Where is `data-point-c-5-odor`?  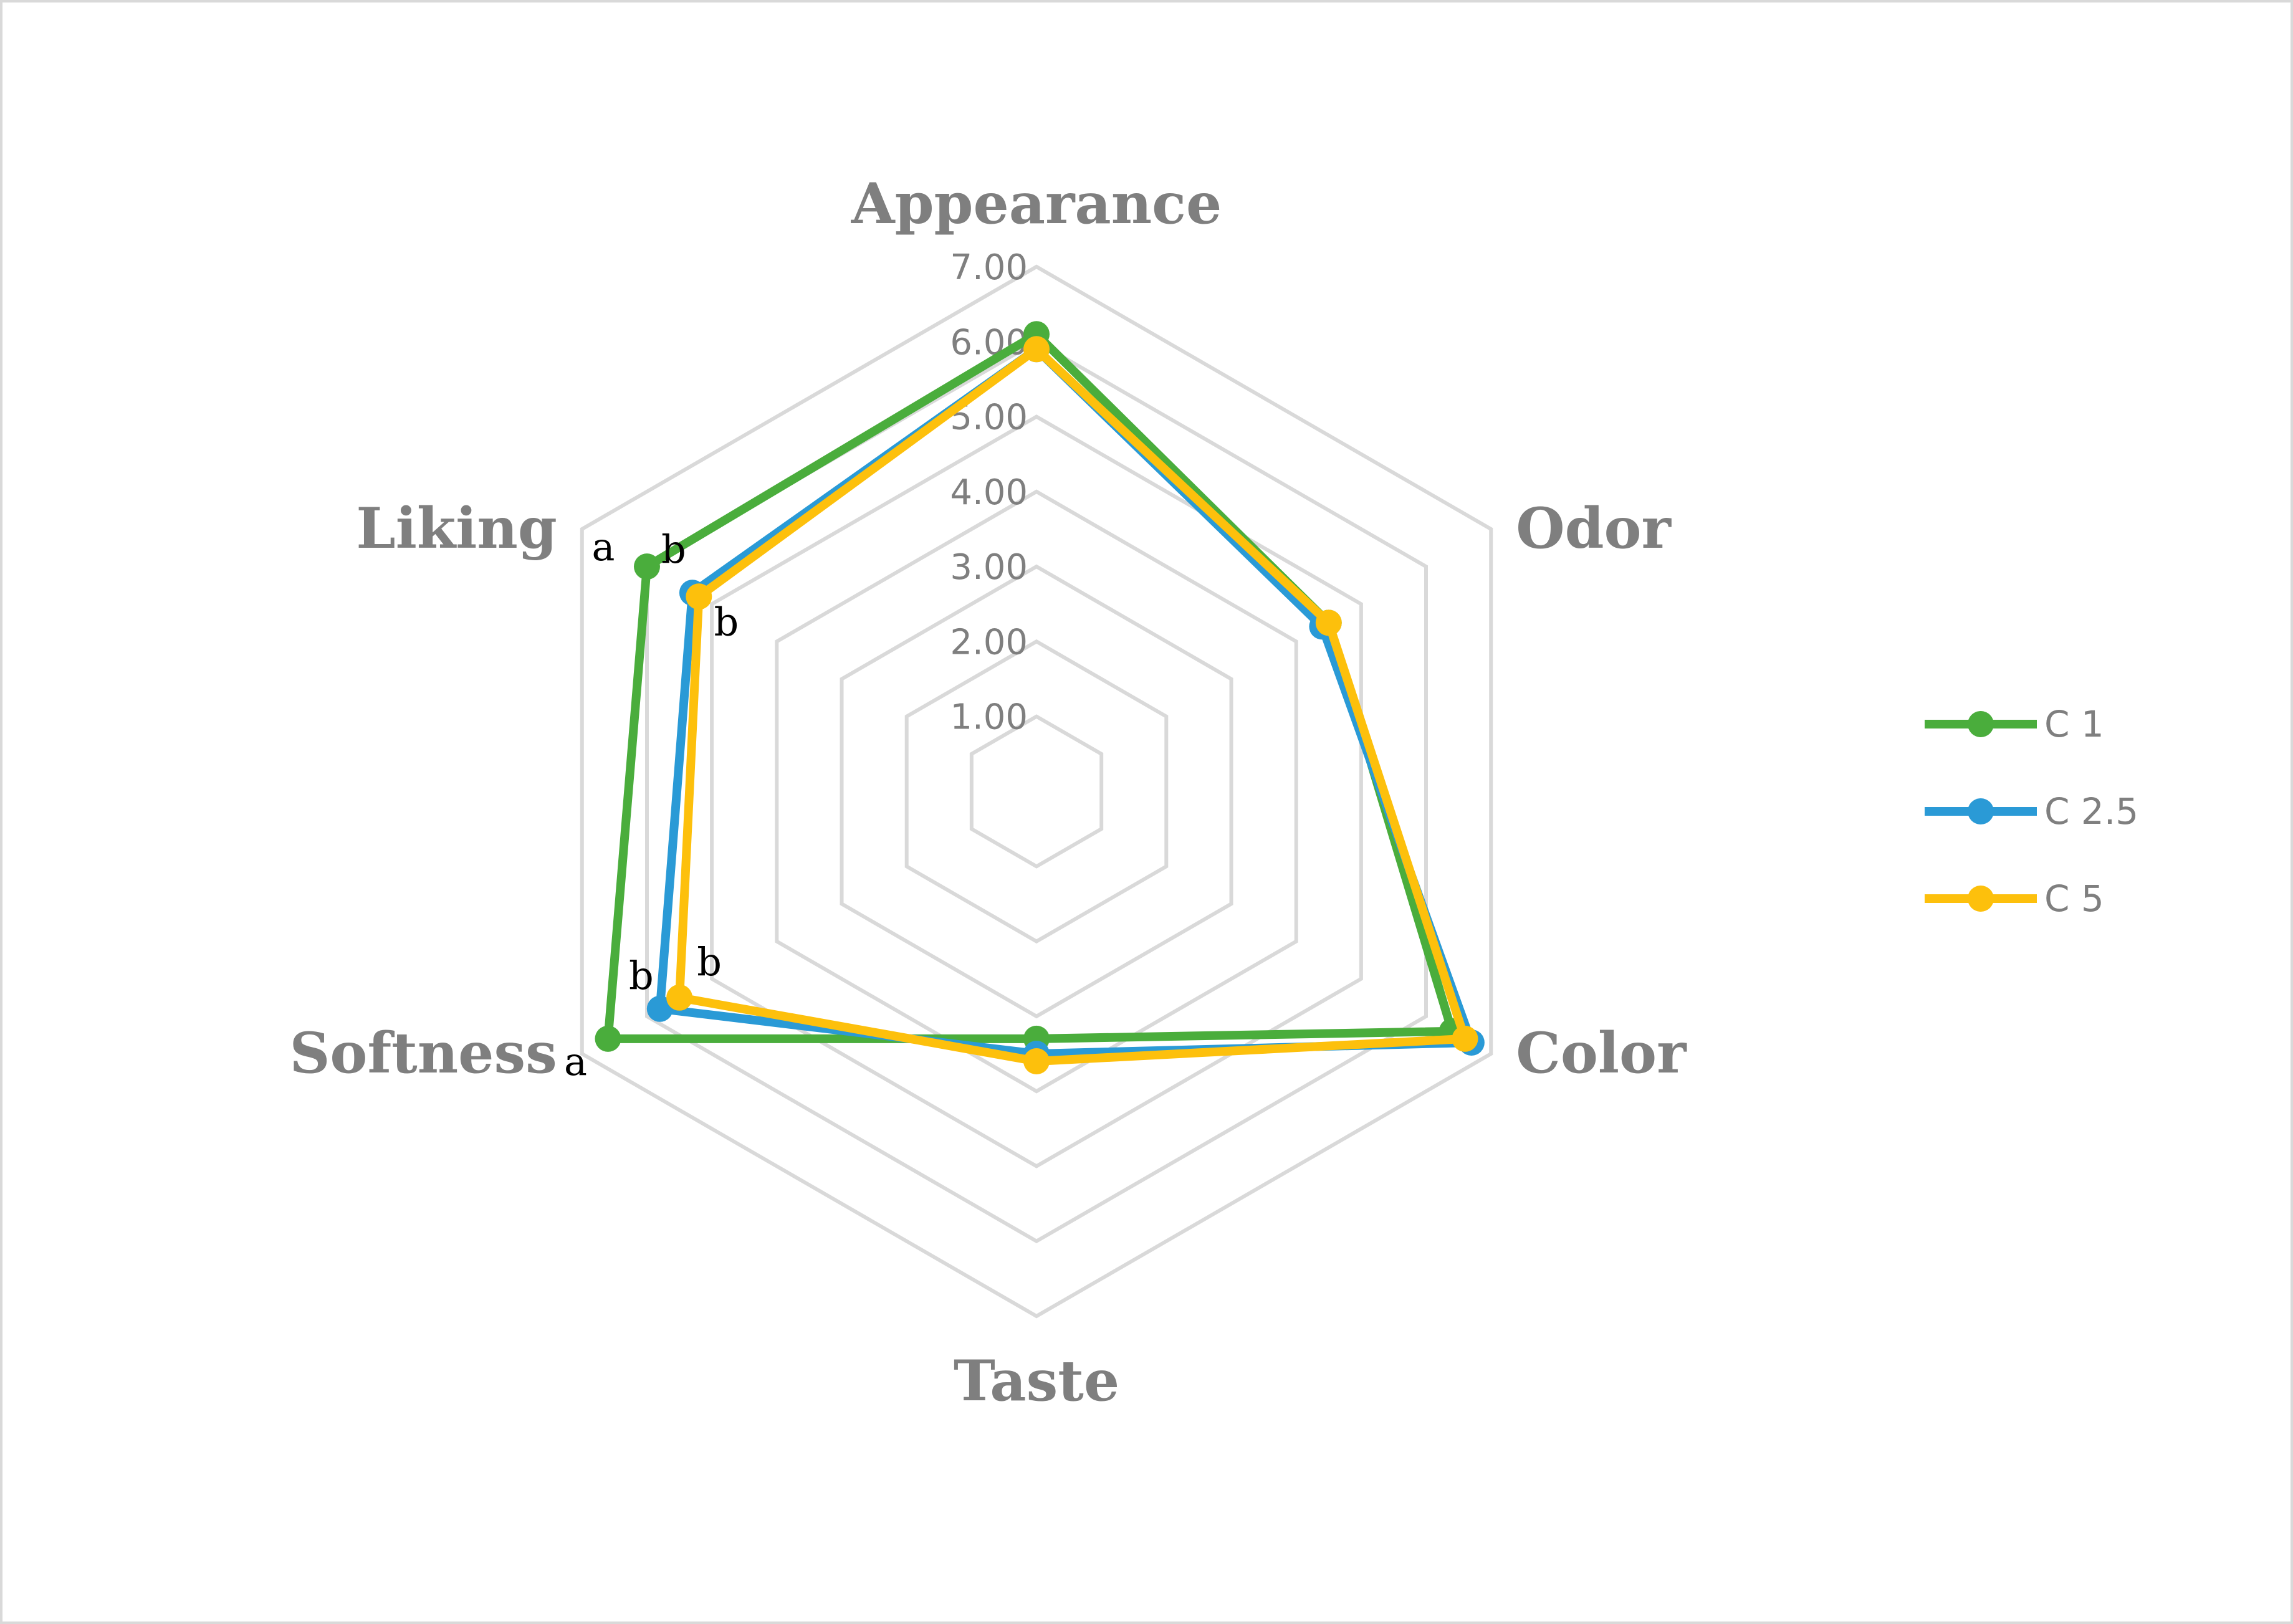
data-point-c-5-odor is located at coordinates (1328, 623).